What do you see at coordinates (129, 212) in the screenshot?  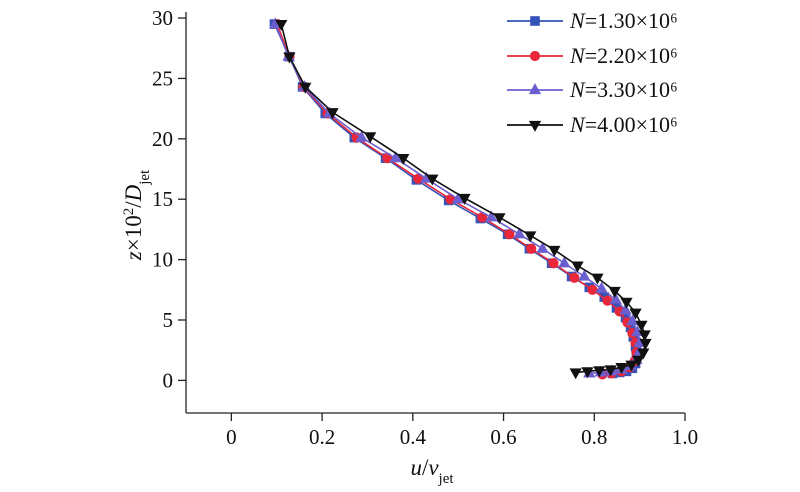 I see `y-axis-label-part: 2` at bounding box center [129, 212].